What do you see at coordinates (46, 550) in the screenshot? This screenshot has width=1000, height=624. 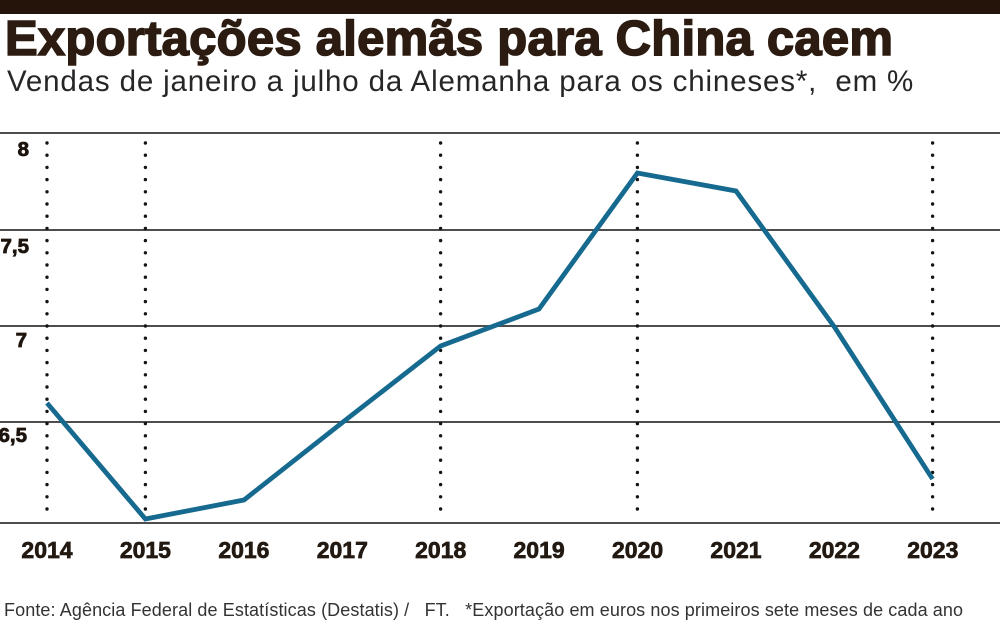 I see `svg-text: 2014` at bounding box center [46, 550].